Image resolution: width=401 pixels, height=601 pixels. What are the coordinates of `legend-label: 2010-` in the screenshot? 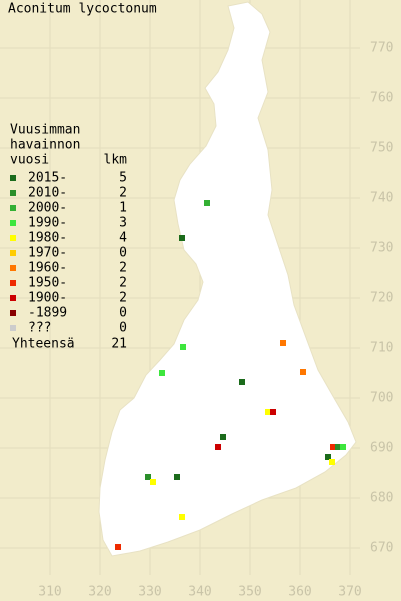 It's located at (47, 193).